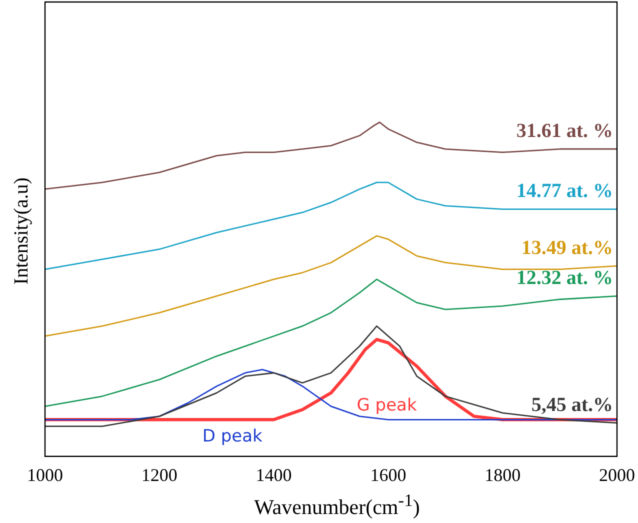 The image size is (638, 523). I want to click on x-tick-label: 2000, so click(617, 474).